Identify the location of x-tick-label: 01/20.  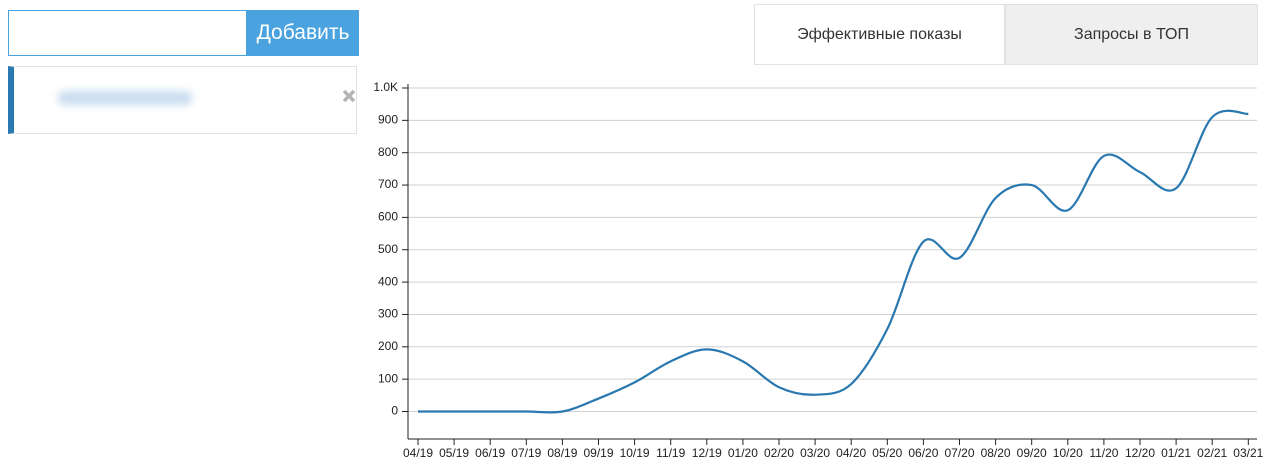
(743, 453).